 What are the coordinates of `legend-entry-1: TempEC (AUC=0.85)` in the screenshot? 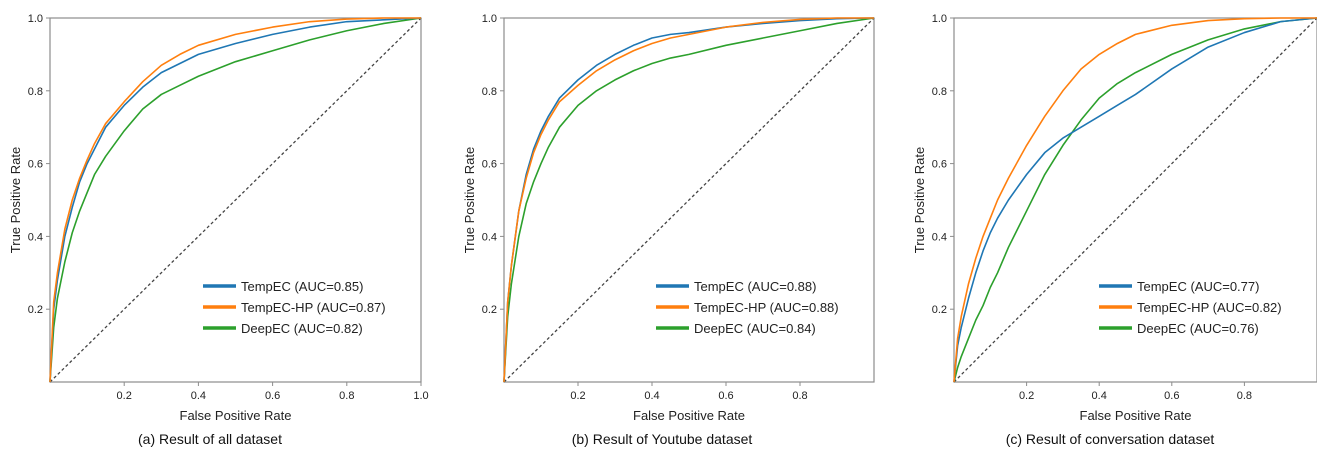 It's located at (302, 286).